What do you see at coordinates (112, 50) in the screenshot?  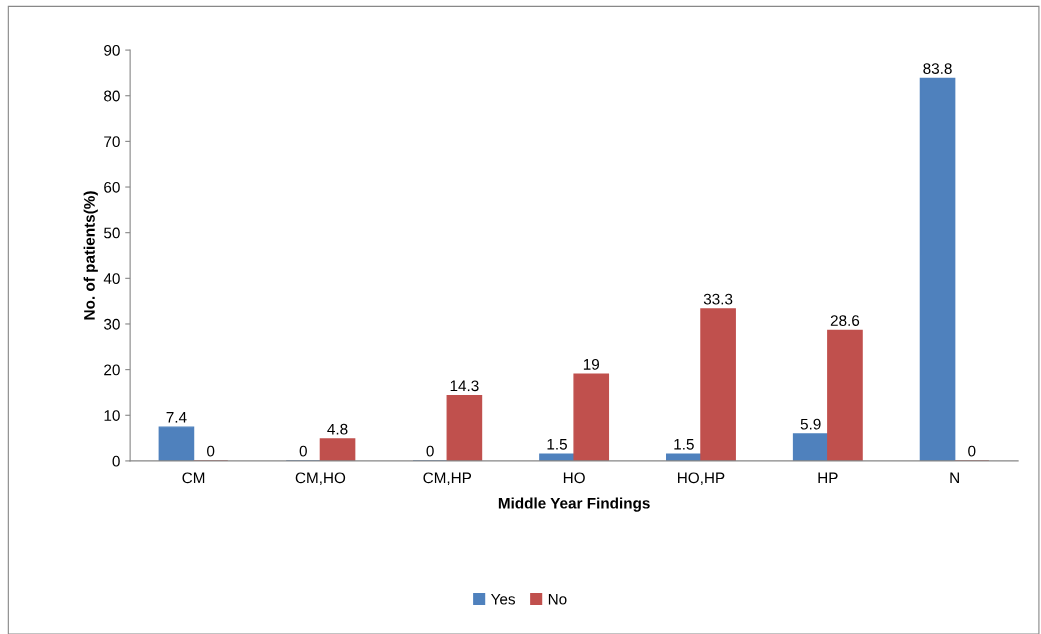 I see `y-tick-label: 90` at bounding box center [112, 50].